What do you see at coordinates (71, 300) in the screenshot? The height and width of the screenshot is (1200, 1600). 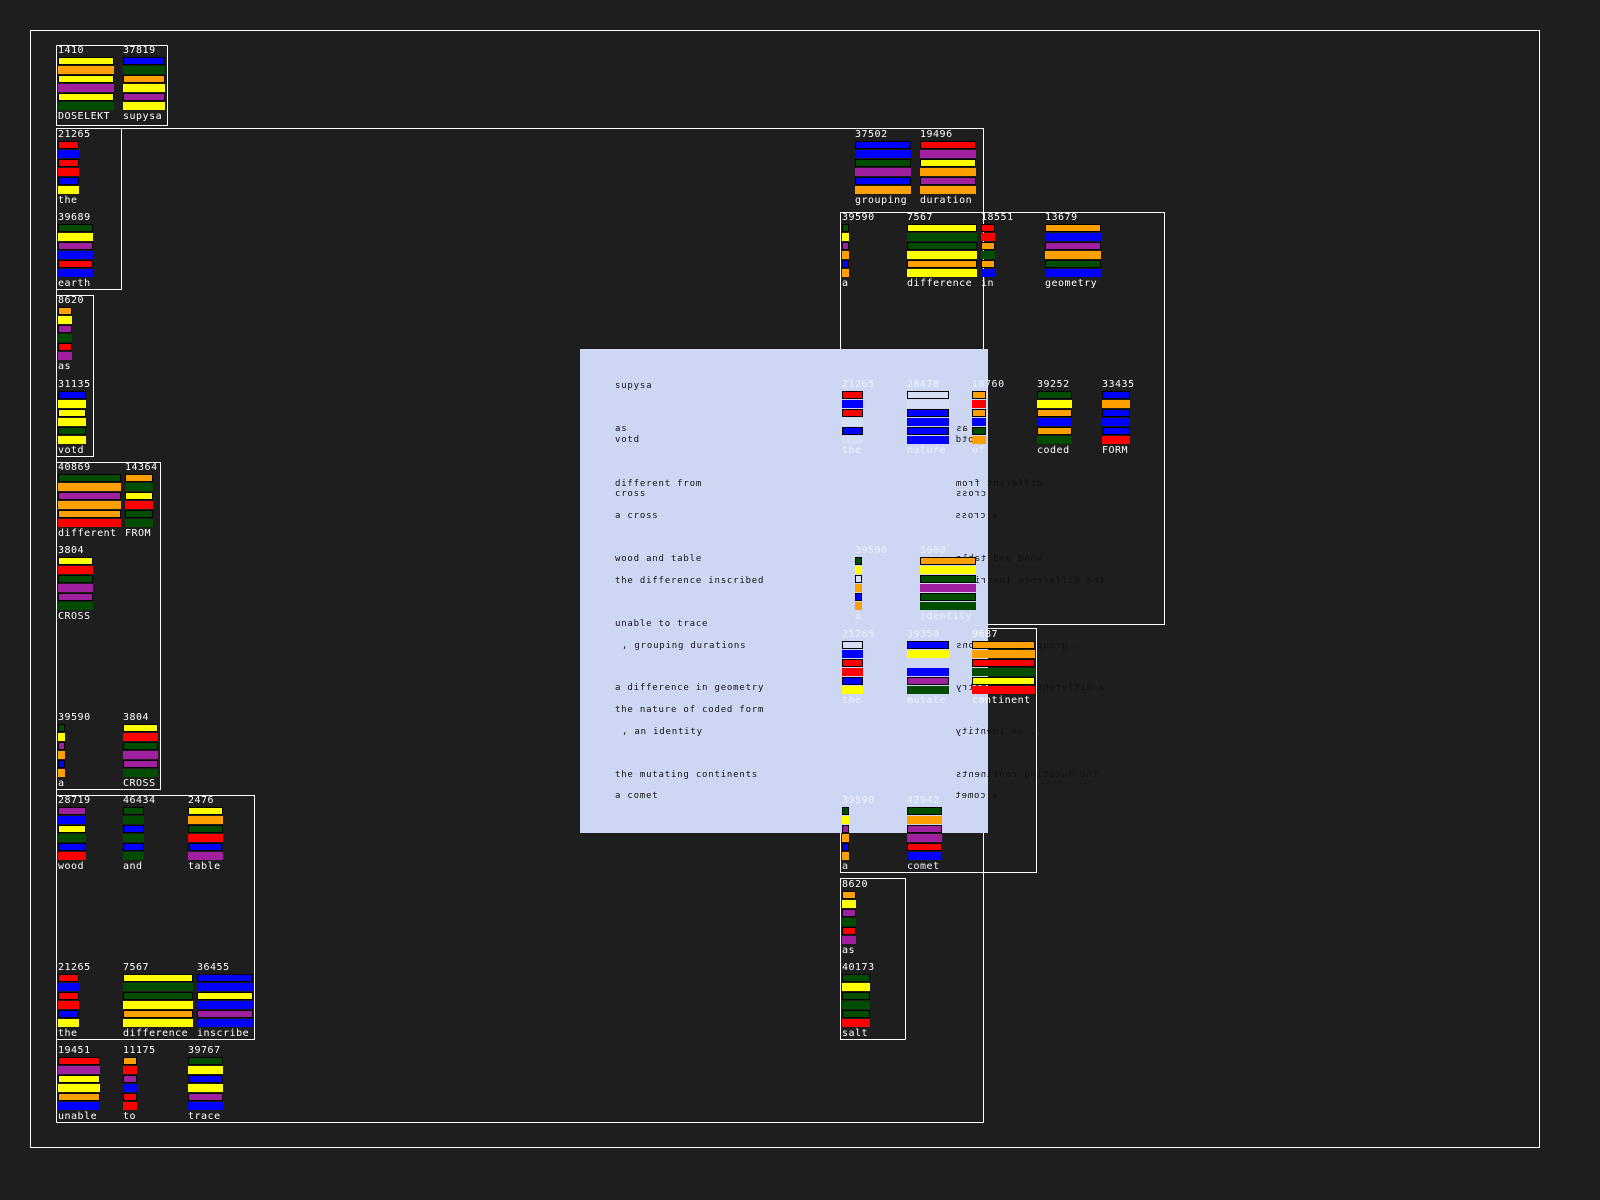 I see `block-value: 8620` at bounding box center [71, 300].